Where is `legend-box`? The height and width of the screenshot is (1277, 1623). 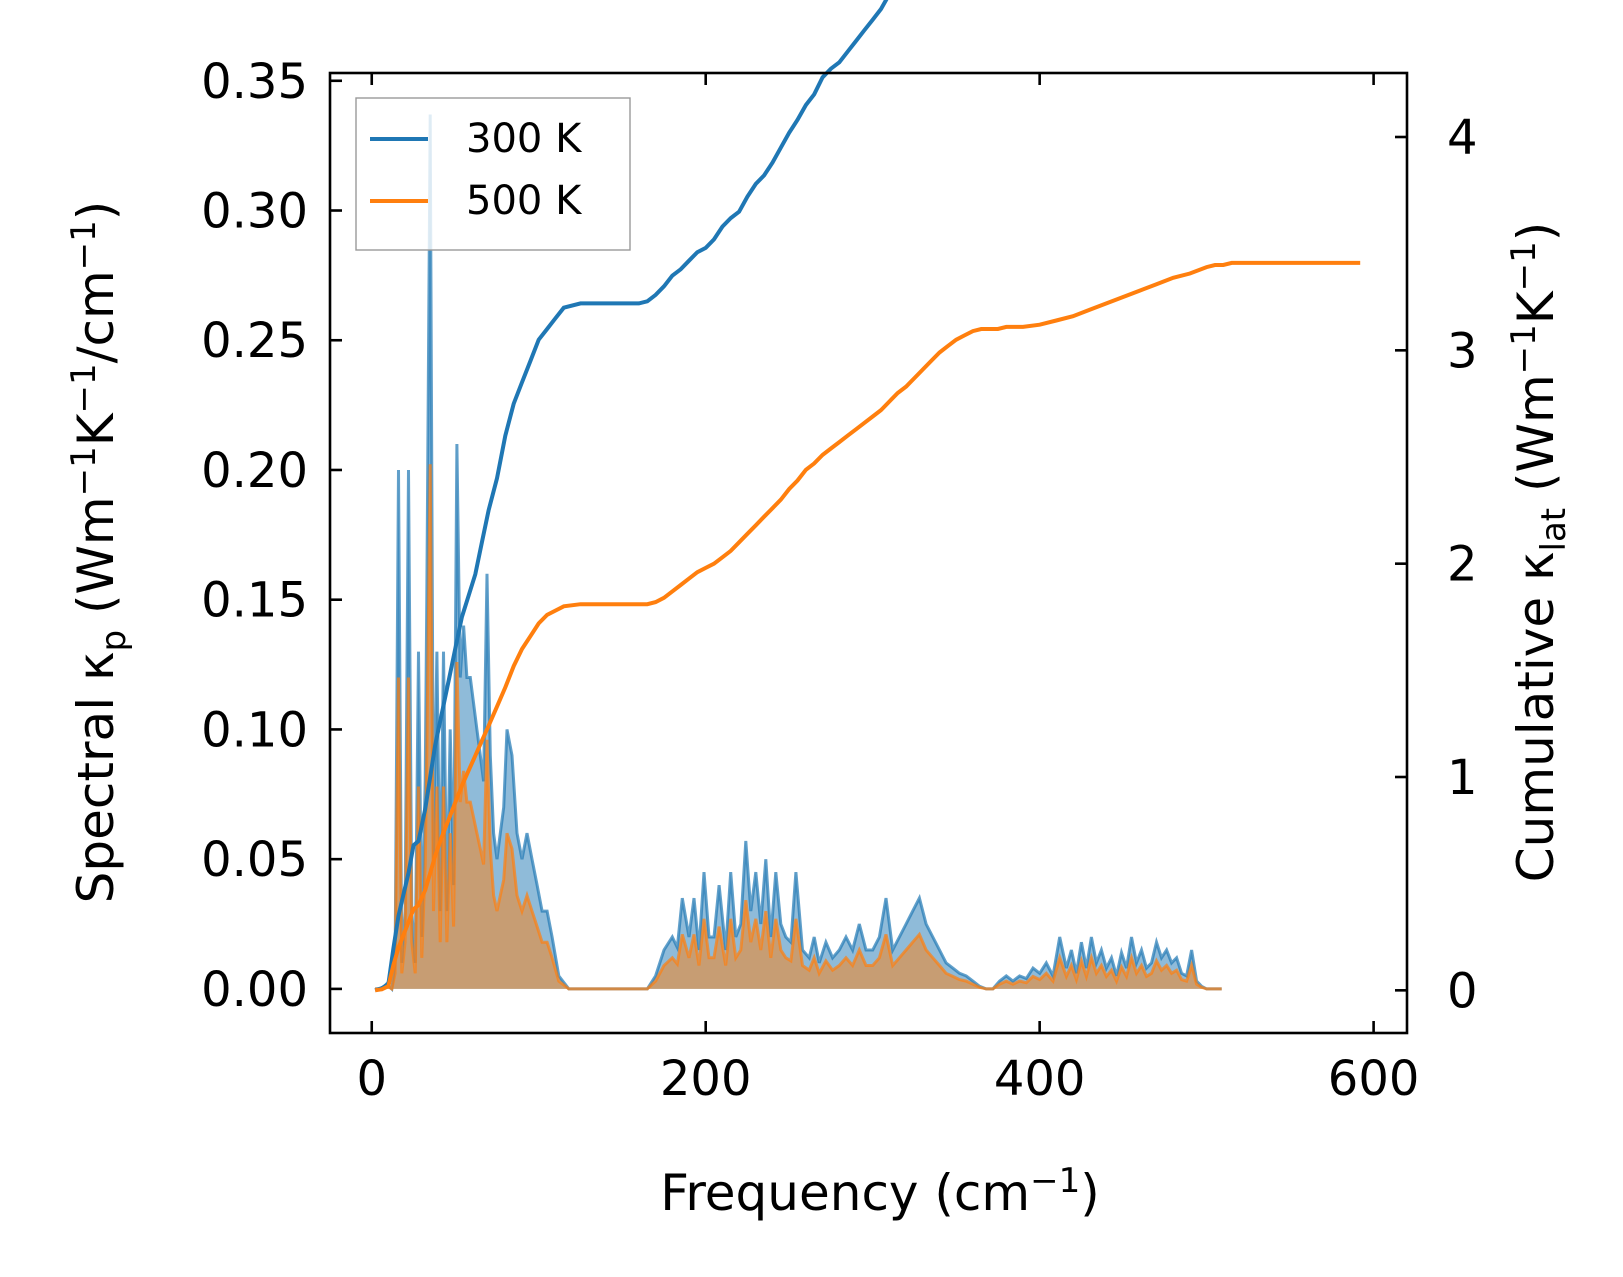 legend-box is located at coordinates (493, 174).